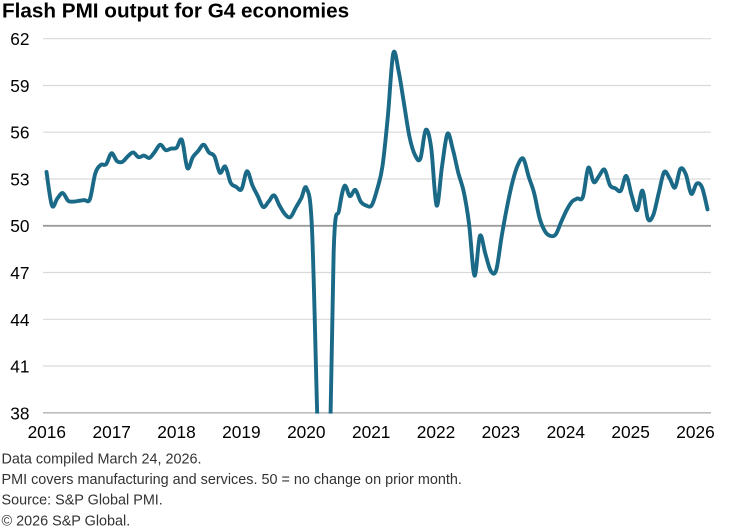  Describe the element at coordinates (19, 273) in the screenshot. I see `svg-text: 47` at that location.